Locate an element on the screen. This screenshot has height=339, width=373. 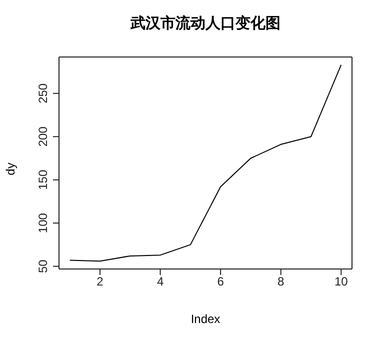
chart-title: 武汉市流动人口变化图 is located at coordinates (205, 23).